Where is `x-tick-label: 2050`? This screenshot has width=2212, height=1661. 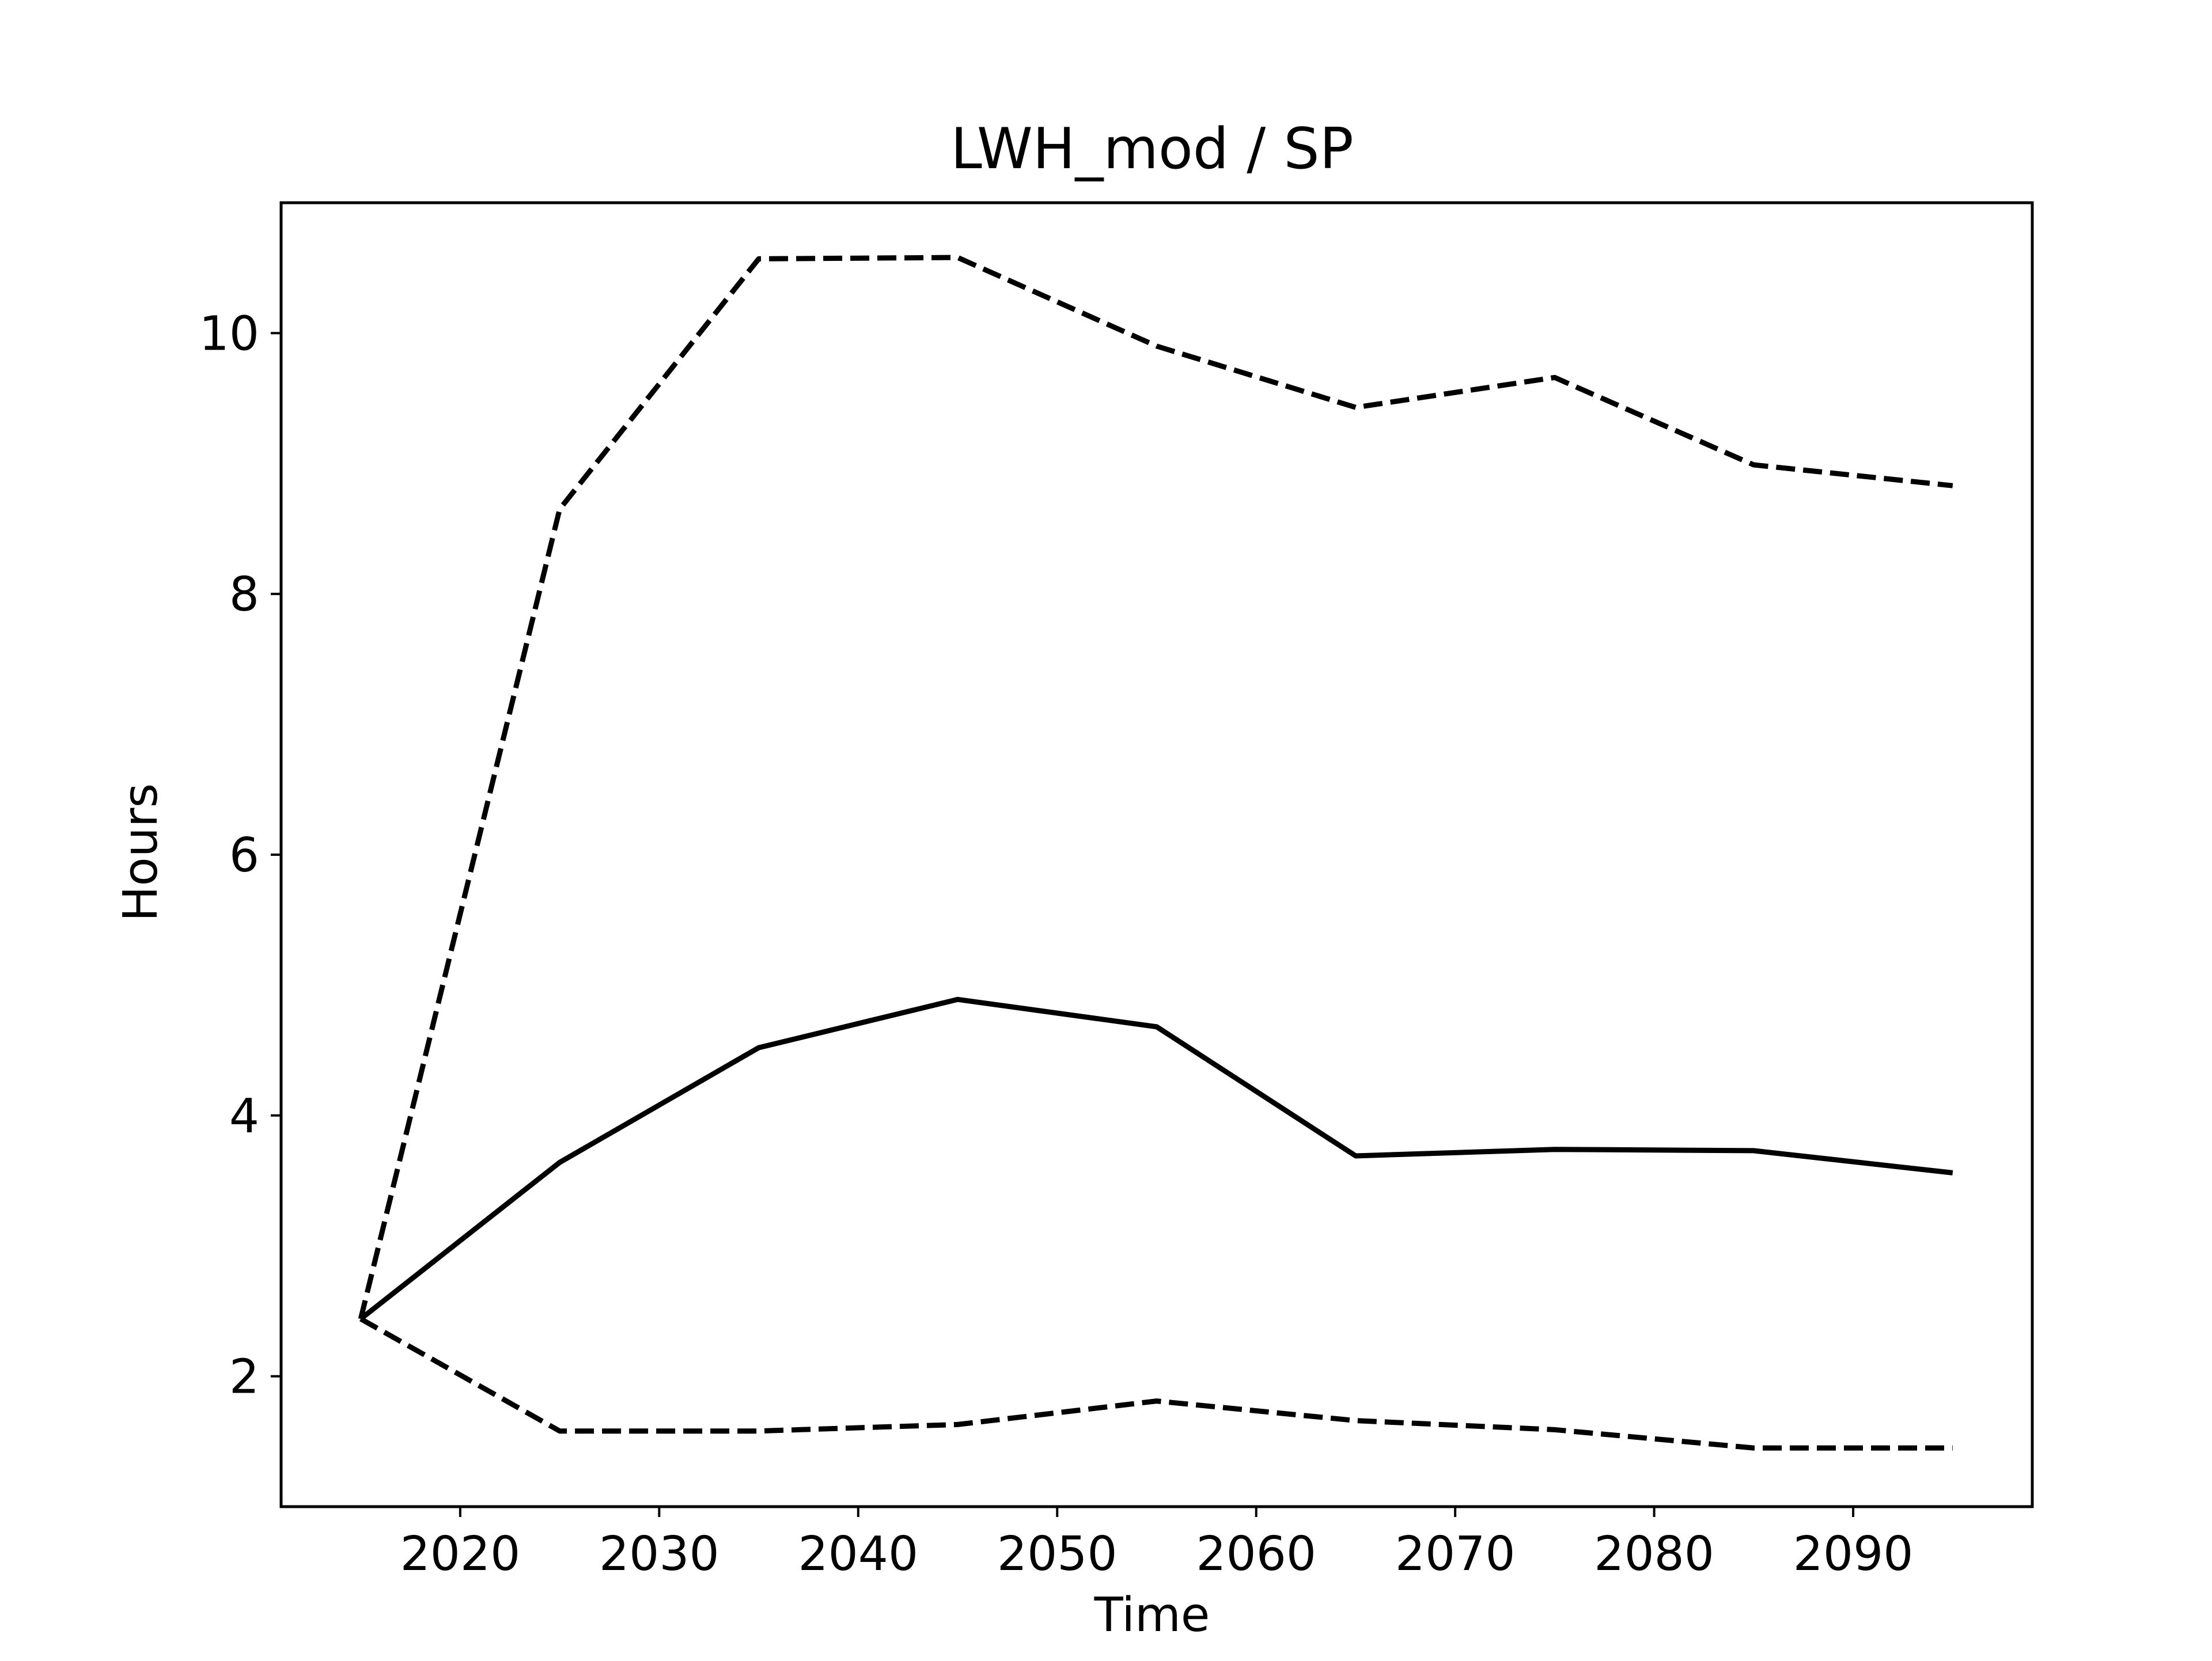 x-tick-label: 2050 is located at coordinates (1057, 1554).